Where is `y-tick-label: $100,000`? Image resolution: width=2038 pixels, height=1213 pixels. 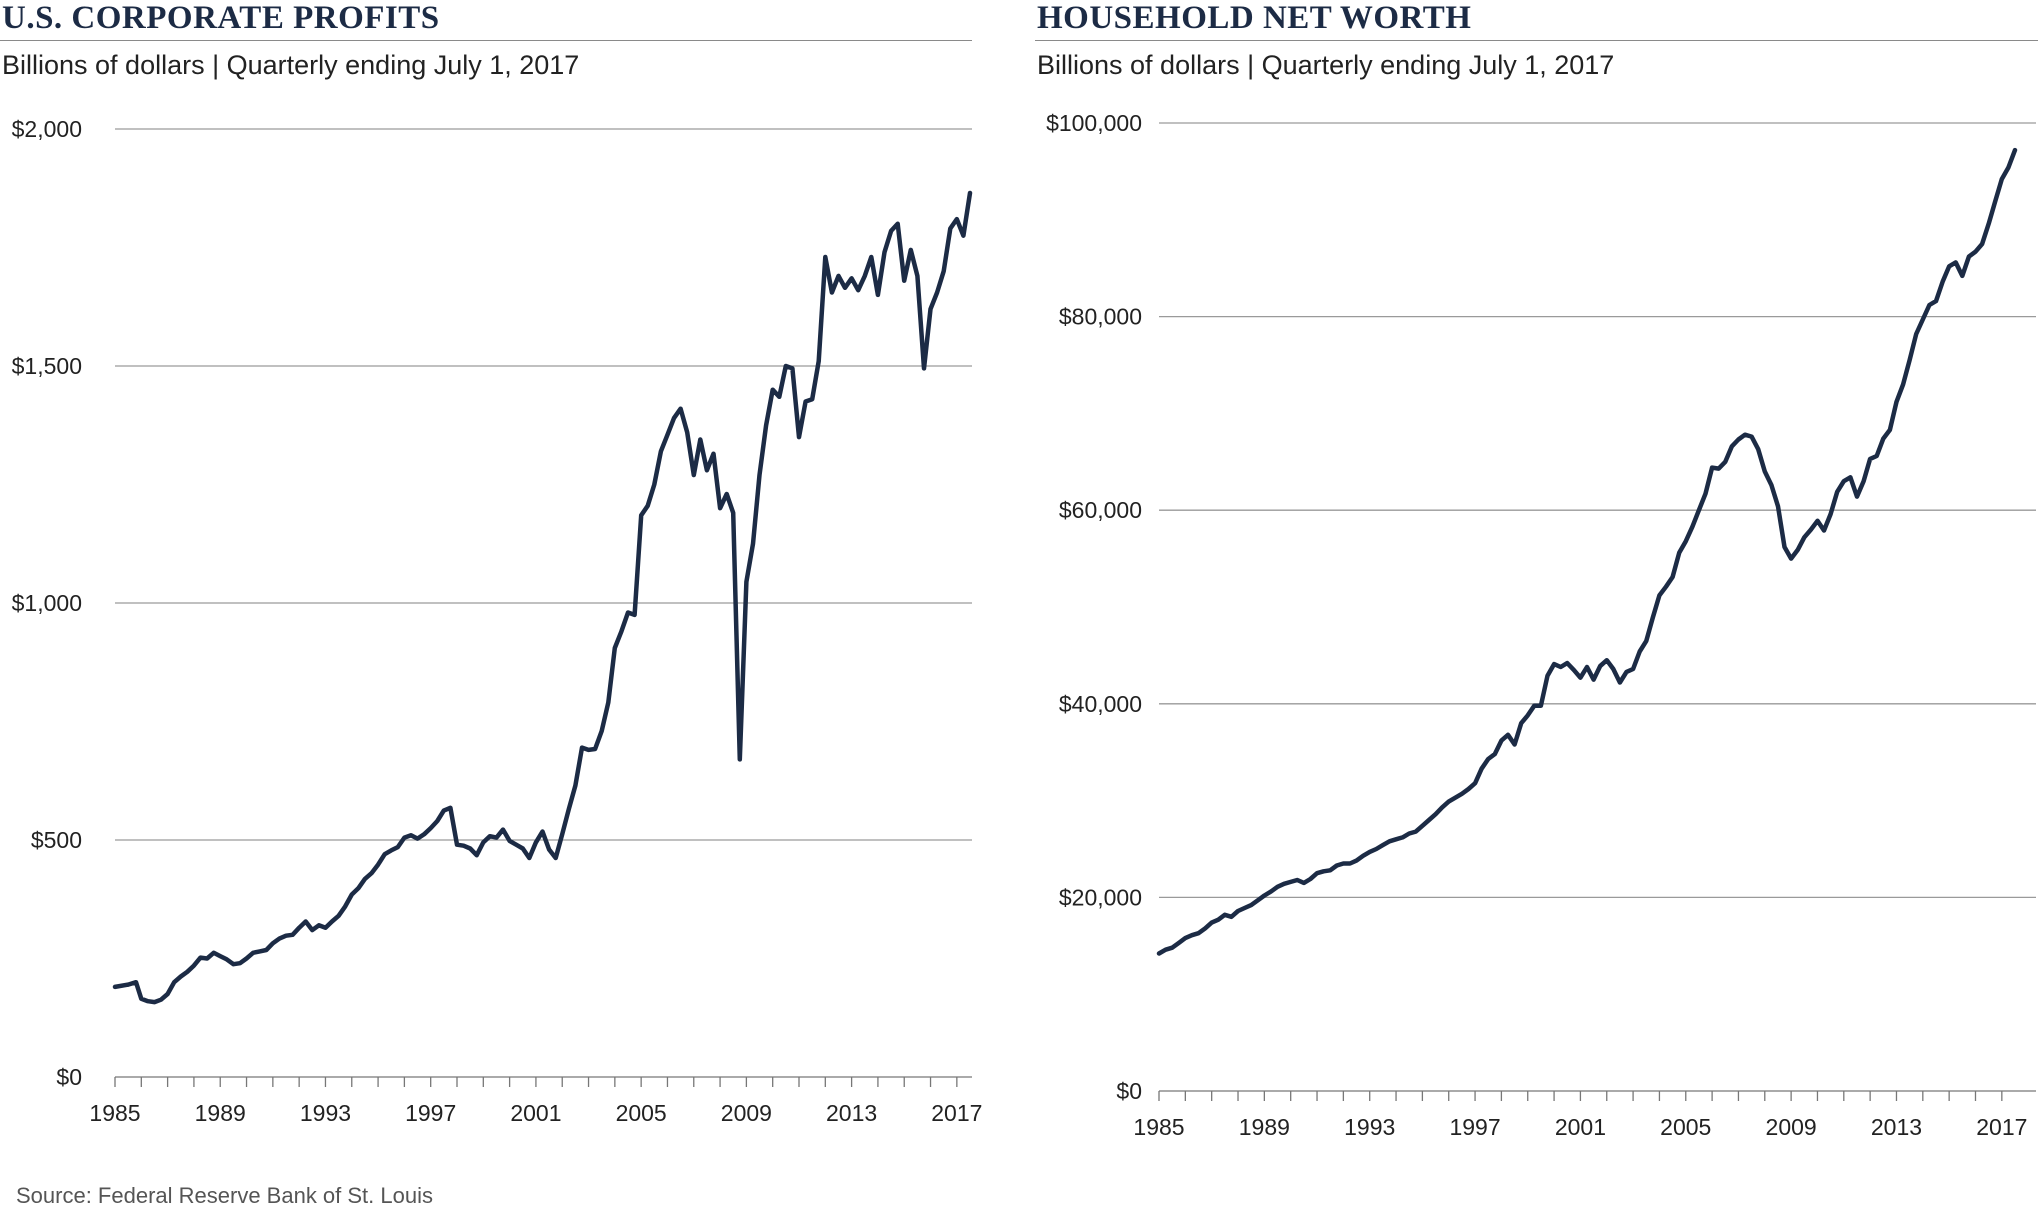
y-tick-label: $100,000 is located at coordinates (1094, 123).